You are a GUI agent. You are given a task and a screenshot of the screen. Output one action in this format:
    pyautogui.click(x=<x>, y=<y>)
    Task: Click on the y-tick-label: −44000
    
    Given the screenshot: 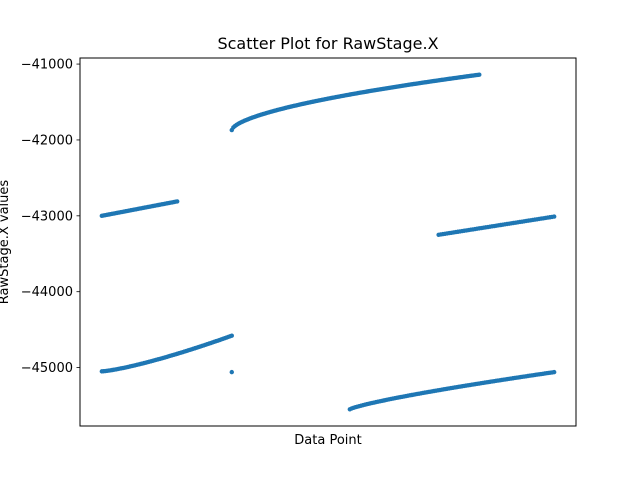 What is the action you would take?
    pyautogui.click(x=47, y=292)
    